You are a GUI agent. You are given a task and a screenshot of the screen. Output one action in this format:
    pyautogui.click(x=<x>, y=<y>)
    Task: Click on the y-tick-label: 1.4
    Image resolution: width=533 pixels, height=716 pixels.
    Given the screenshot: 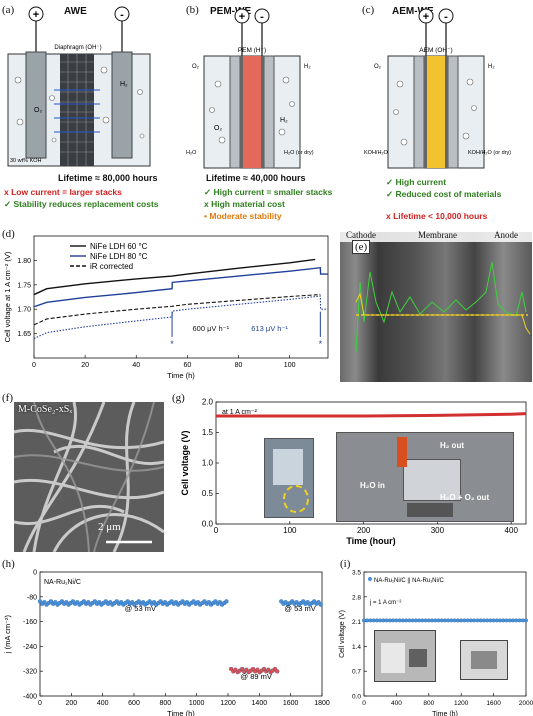 What is the action you would take?
    pyautogui.click(x=356, y=647)
    